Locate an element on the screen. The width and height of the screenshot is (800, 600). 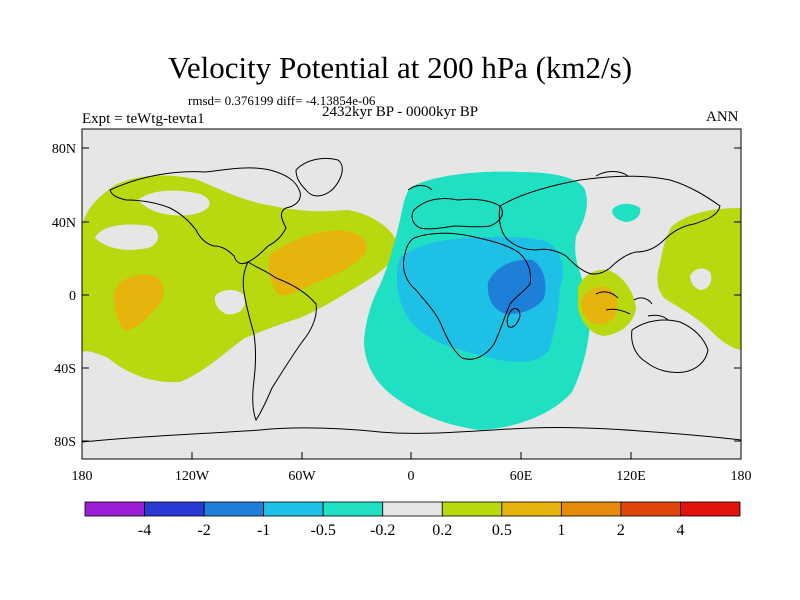
coastline-greenland is located at coordinates (319, 177).